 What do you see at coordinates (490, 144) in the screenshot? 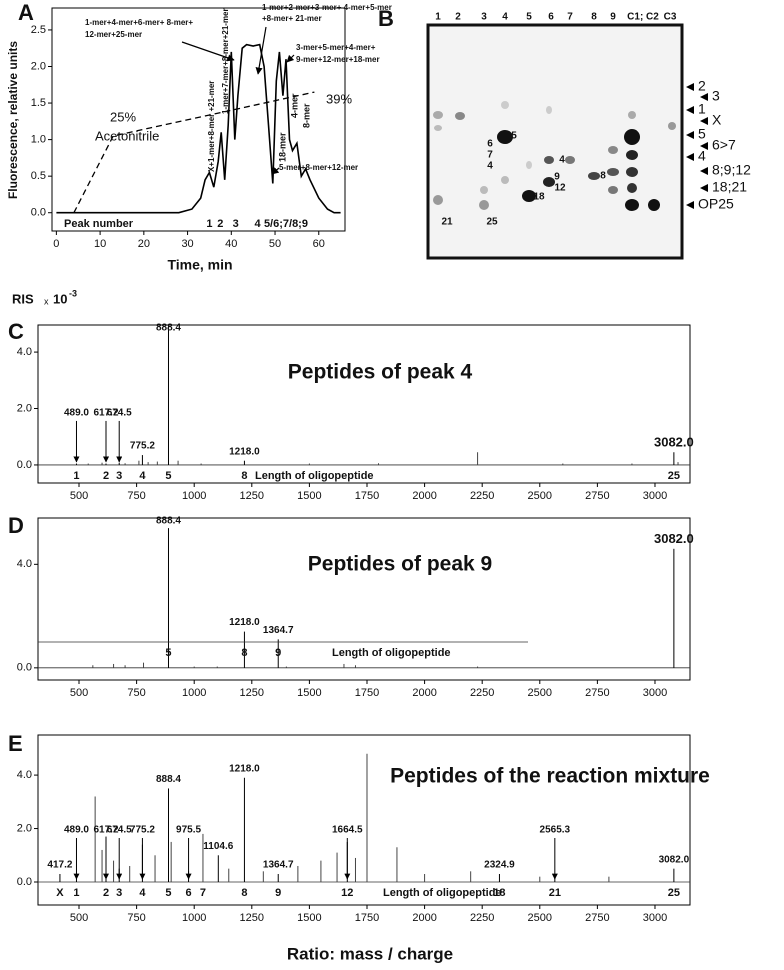
I see `band-label: 6` at bounding box center [490, 144].